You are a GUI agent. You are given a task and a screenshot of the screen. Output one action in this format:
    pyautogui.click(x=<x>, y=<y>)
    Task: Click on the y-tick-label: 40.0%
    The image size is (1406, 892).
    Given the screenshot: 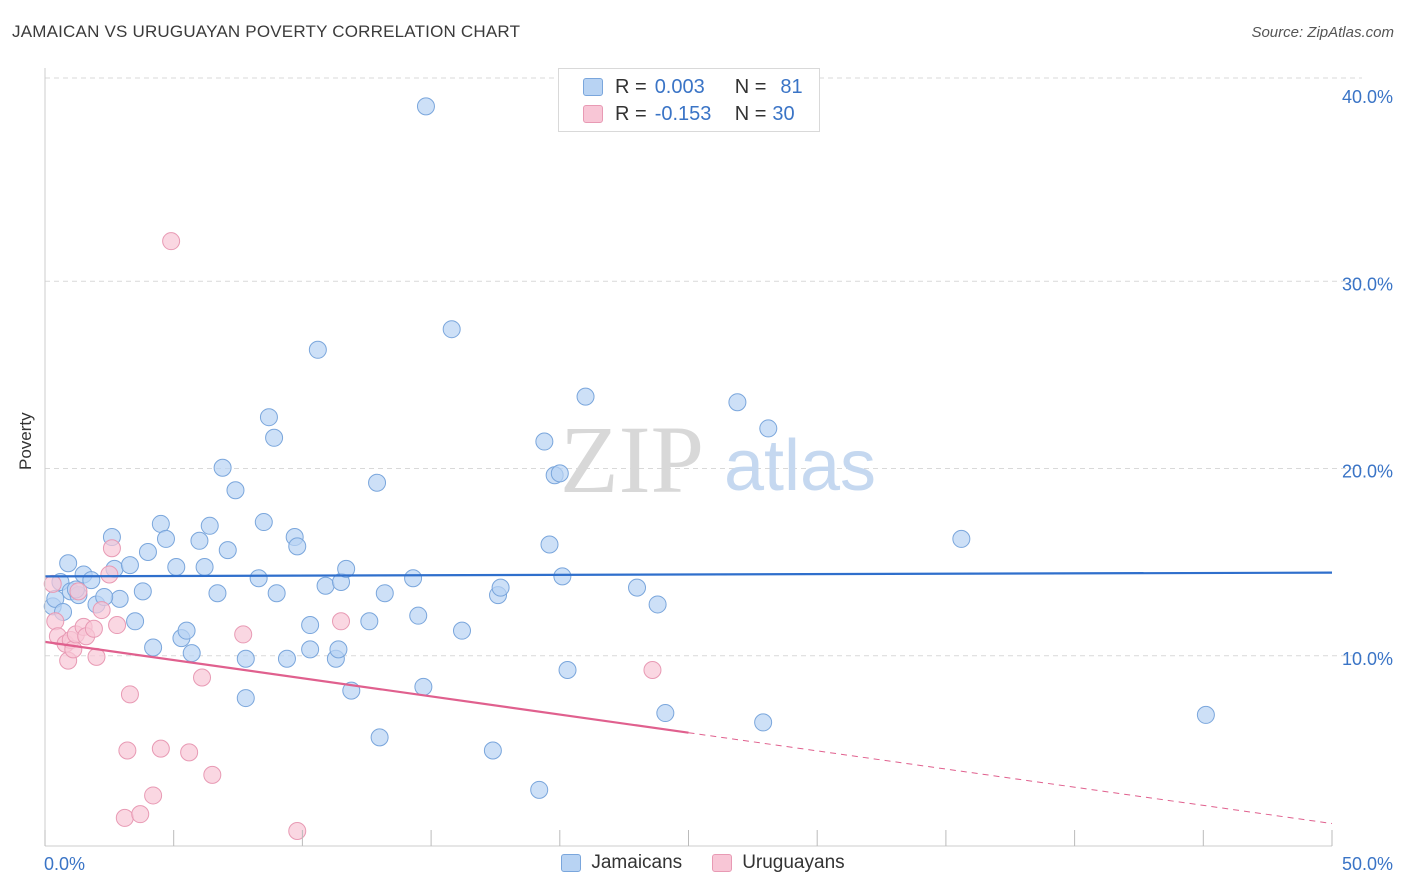 What is the action you would take?
    pyautogui.click(x=1367, y=97)
    